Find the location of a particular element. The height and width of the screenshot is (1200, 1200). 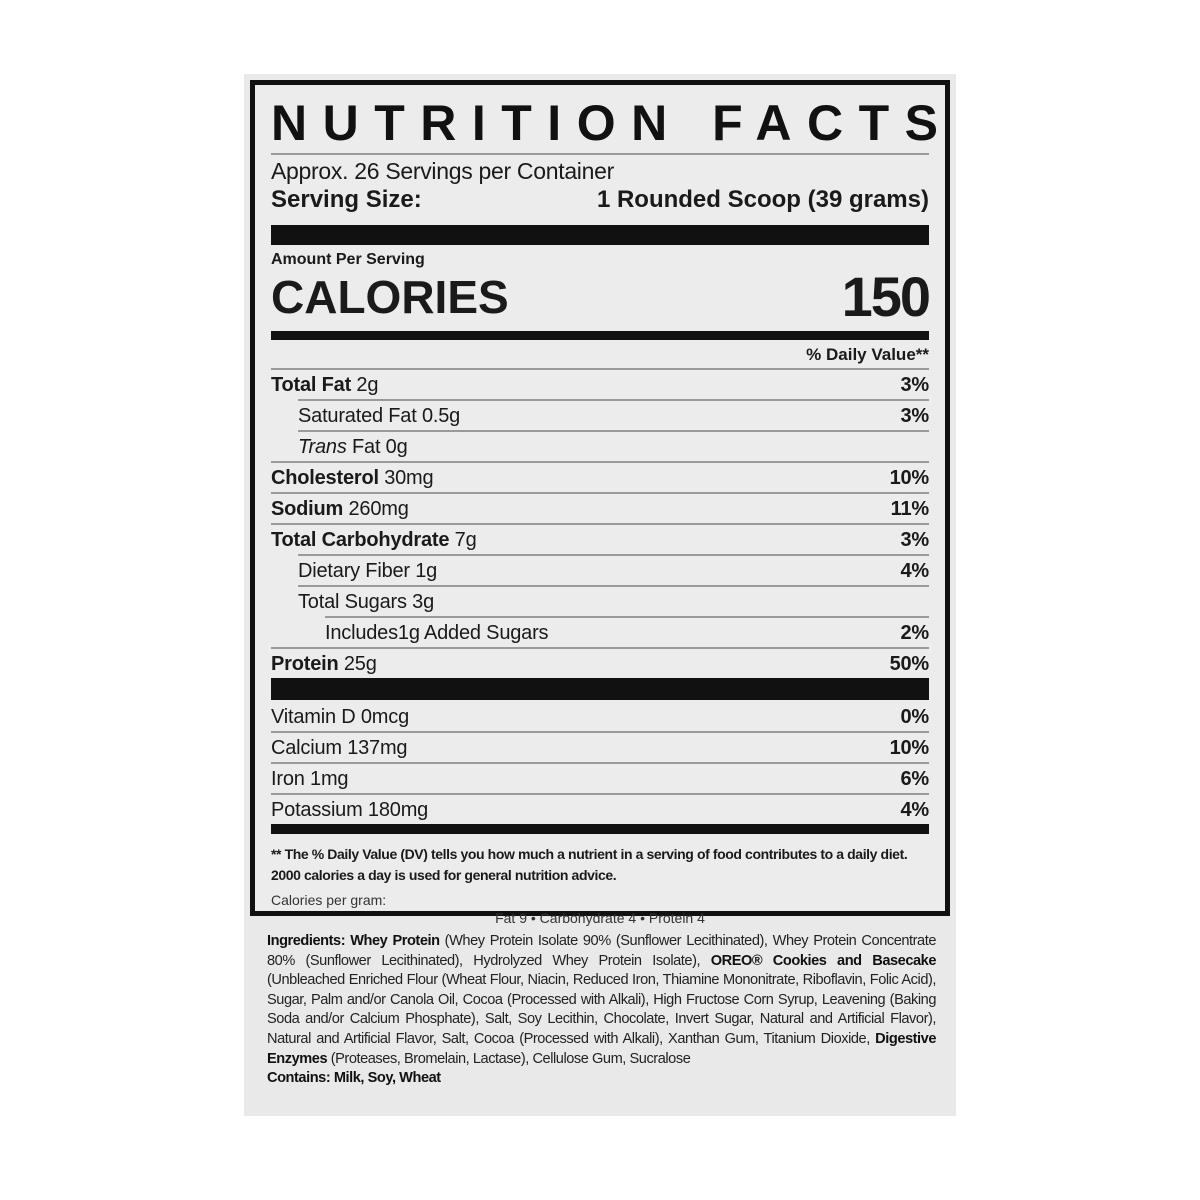

nutrient-amount: 30mg is located at coordinates (409, 478).